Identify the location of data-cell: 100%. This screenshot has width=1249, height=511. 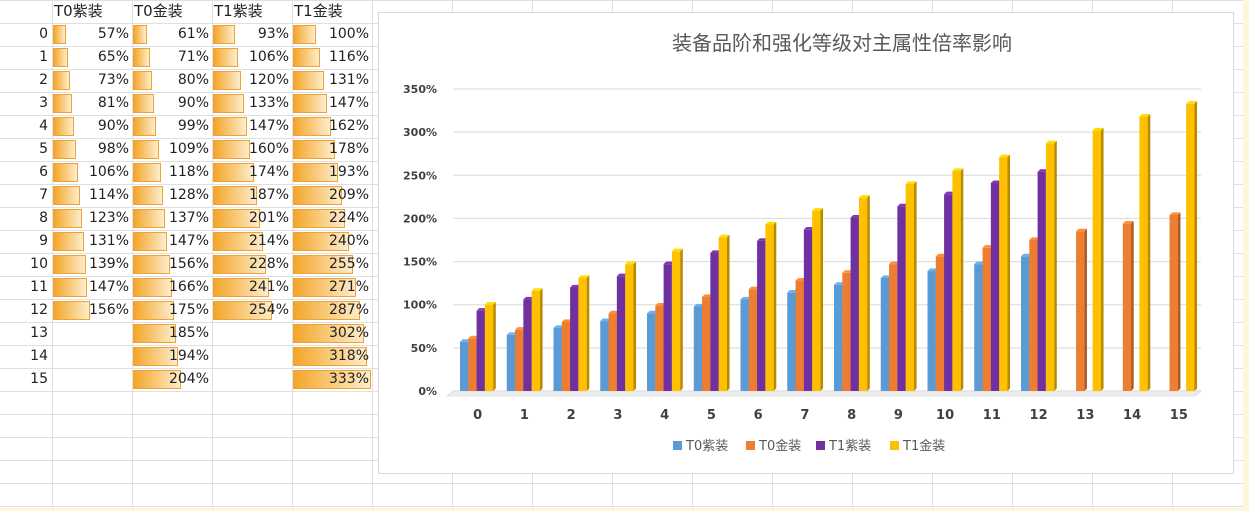
(332, 34).